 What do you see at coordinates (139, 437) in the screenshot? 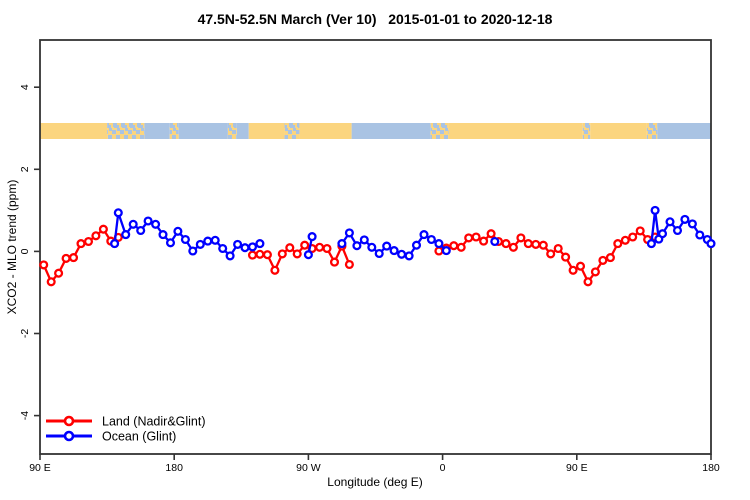
I see `legend-label: Ocean (Glint)` at bounding box center [139, 437].